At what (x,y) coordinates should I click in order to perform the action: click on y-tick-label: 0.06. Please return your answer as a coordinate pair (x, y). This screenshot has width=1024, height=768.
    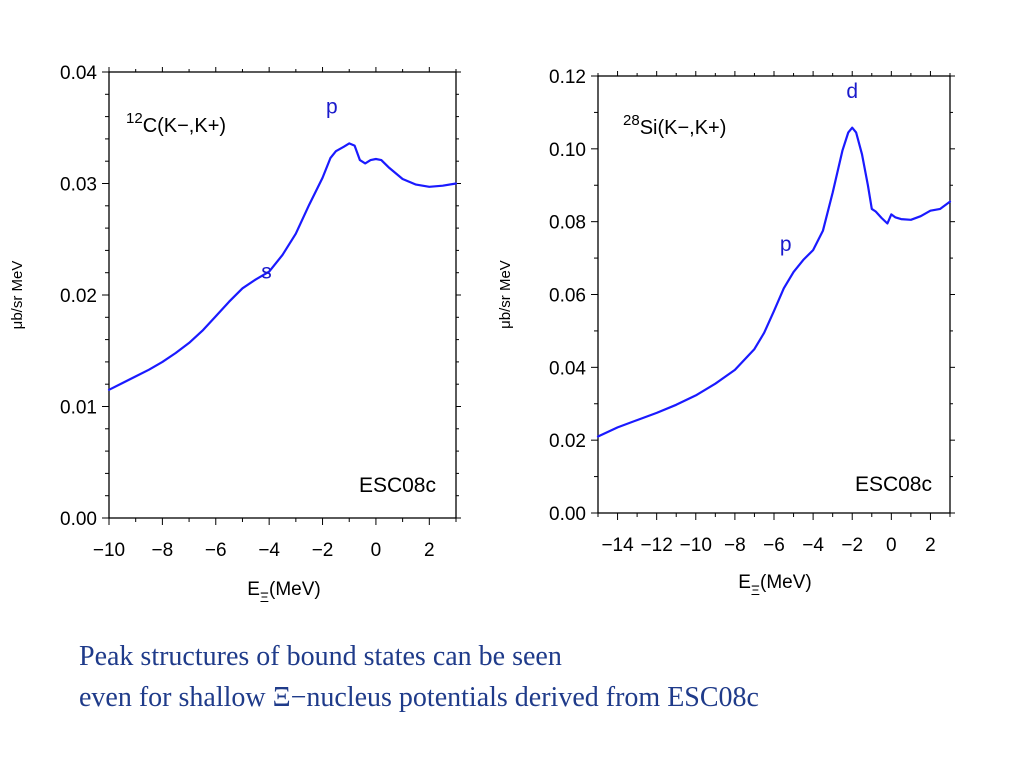
    Looking at the image, I should click on (567, 296).